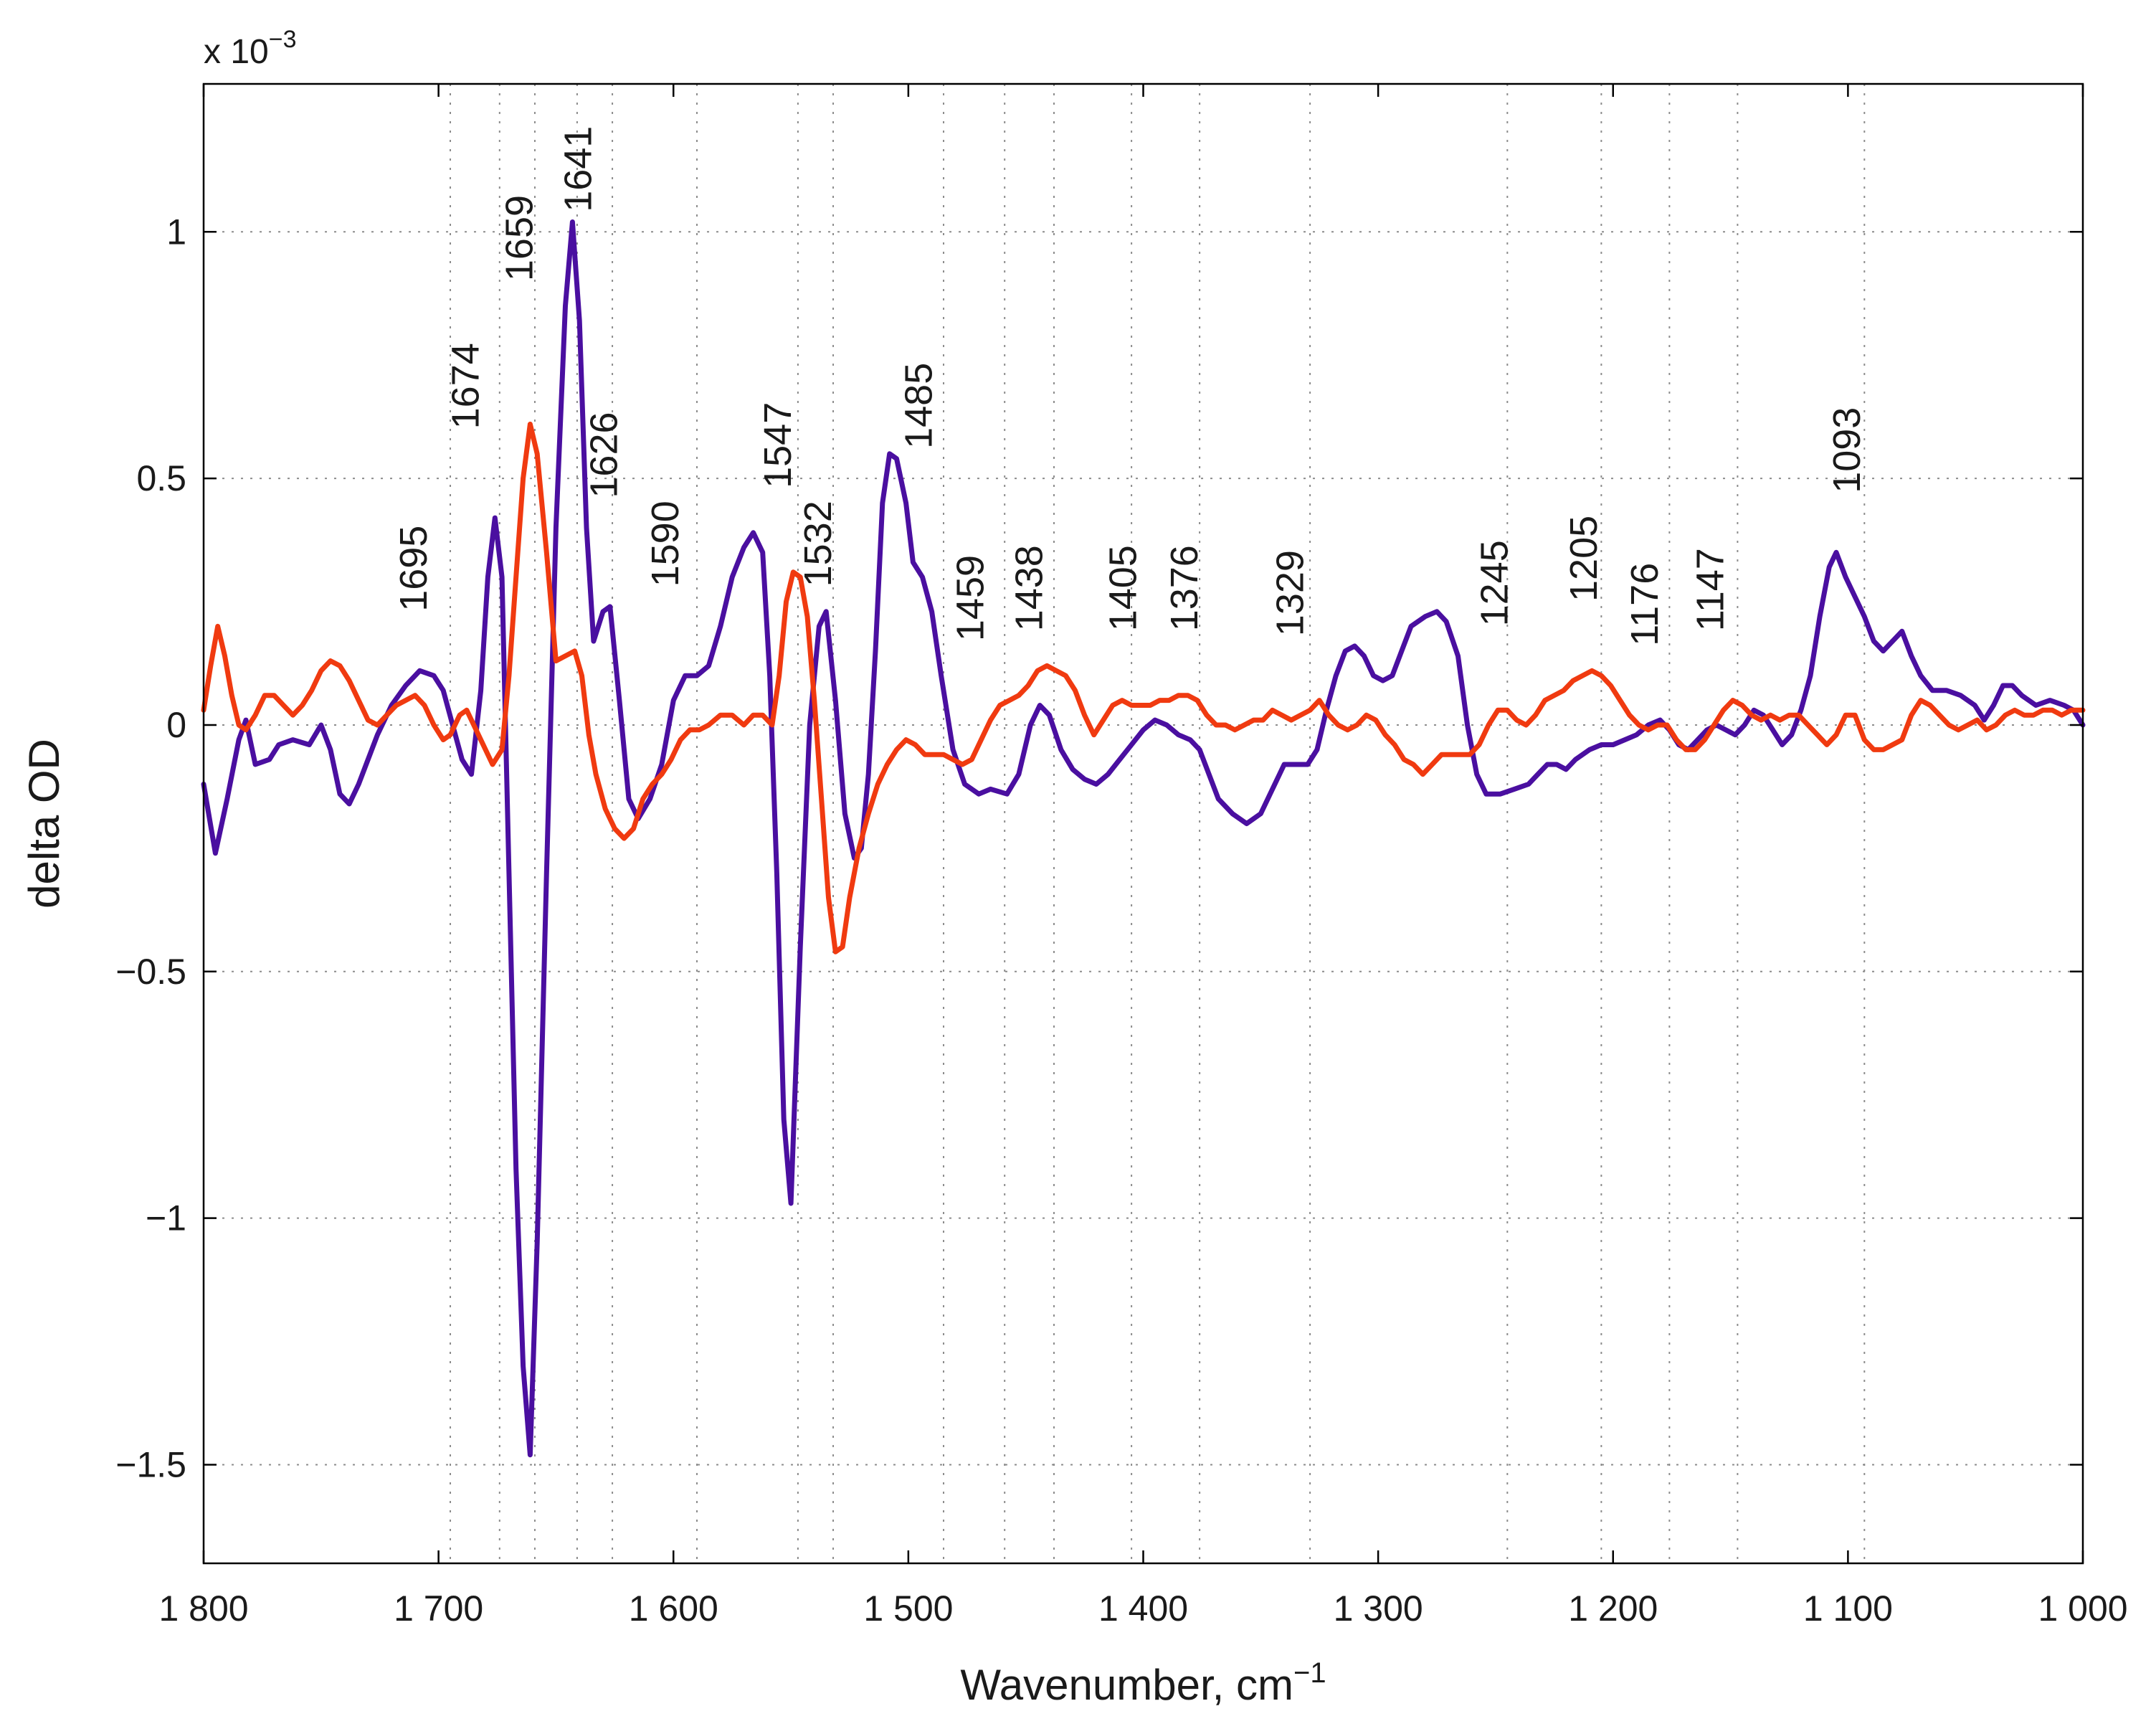 The width and height of the screenshot is (2156, 1734). I want to click on peak-label: 1626, so click(605, 455).